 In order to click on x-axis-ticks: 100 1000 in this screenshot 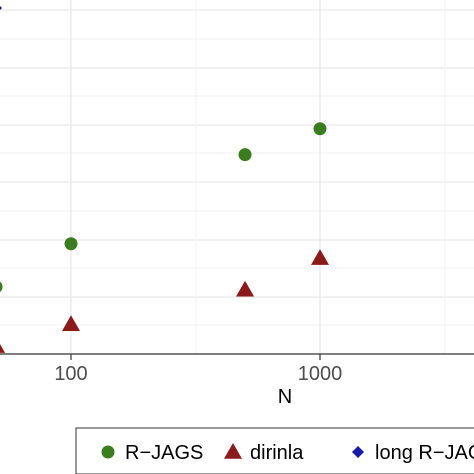, I will do `click(198, 369)`.